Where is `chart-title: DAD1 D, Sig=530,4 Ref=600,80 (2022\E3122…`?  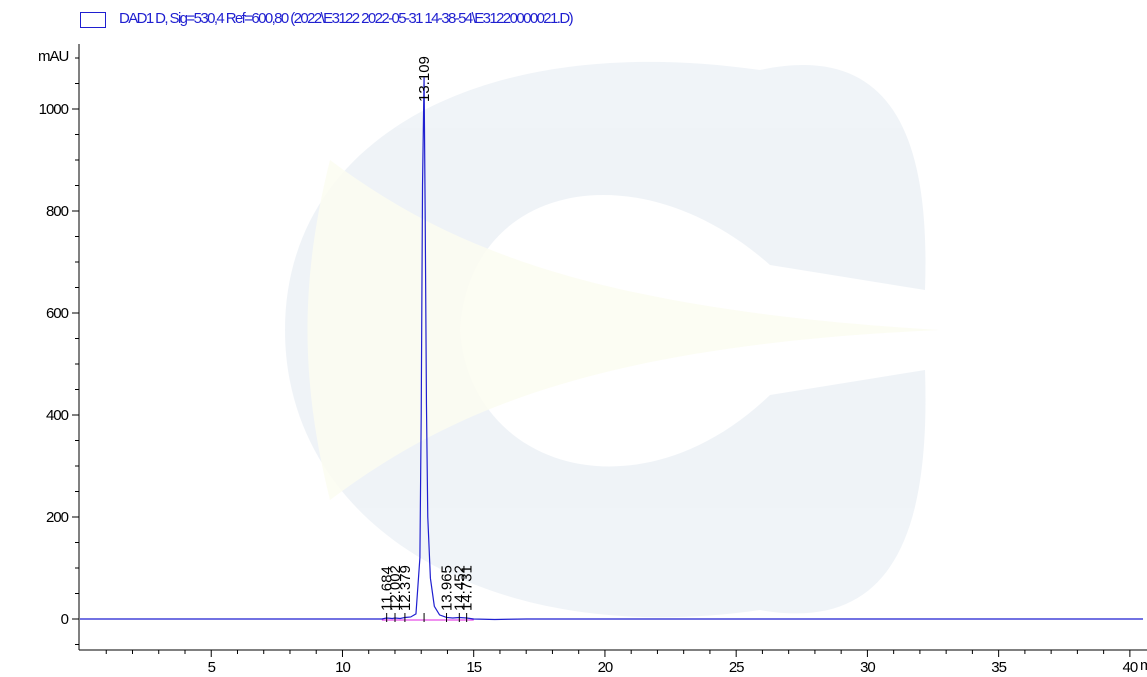
chart-title: DAD1 D, Sig=530,4 Ref=600,80 (2022\E3122… is located at coordinates (346, 18).